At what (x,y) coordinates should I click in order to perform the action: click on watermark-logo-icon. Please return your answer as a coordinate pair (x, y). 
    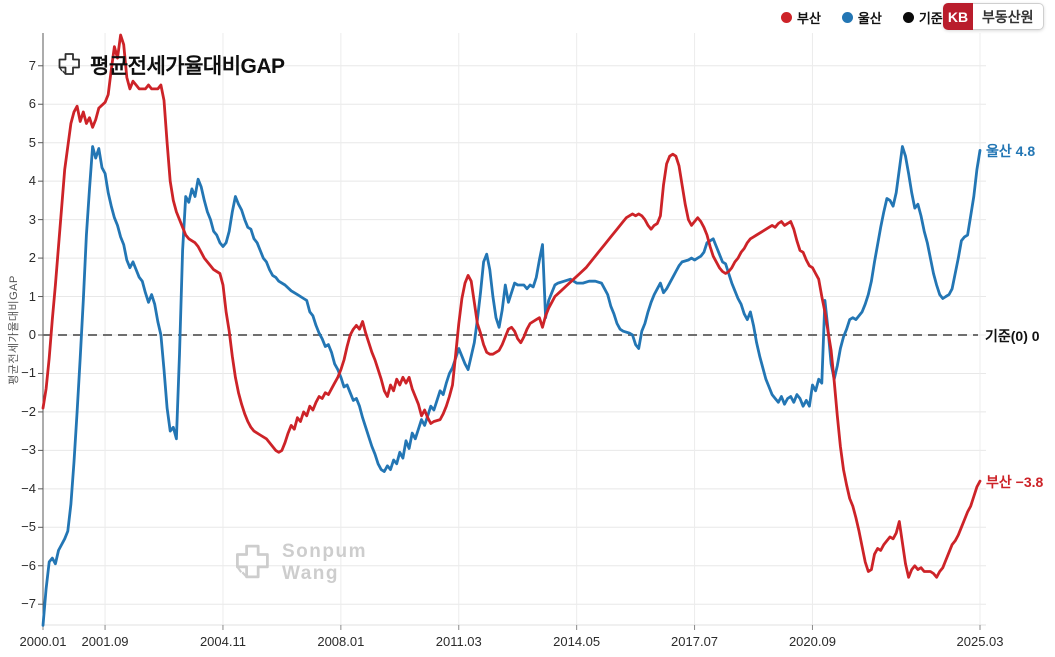
    Looking at the image, I should click on (252, 562).